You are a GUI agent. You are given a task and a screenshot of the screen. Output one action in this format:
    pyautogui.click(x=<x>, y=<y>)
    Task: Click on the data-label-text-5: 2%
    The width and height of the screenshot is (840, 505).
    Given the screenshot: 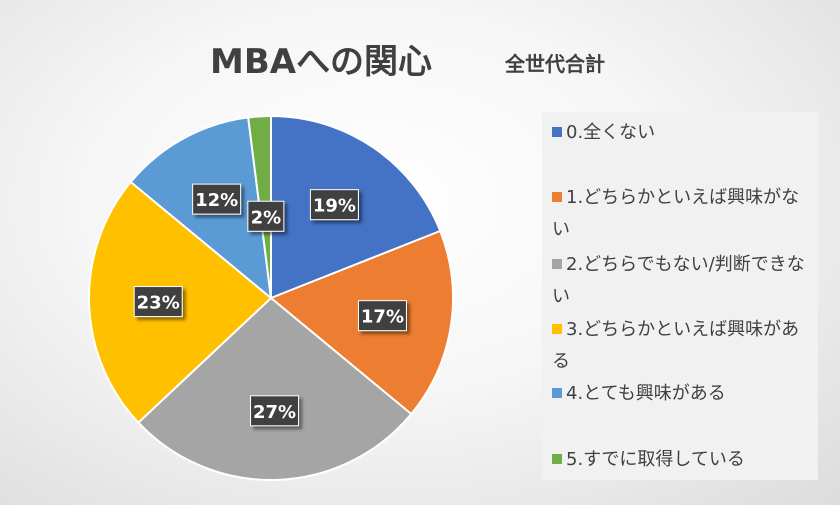 What is the action you would take?
    pyautogui.click(x=266, y=217)
    